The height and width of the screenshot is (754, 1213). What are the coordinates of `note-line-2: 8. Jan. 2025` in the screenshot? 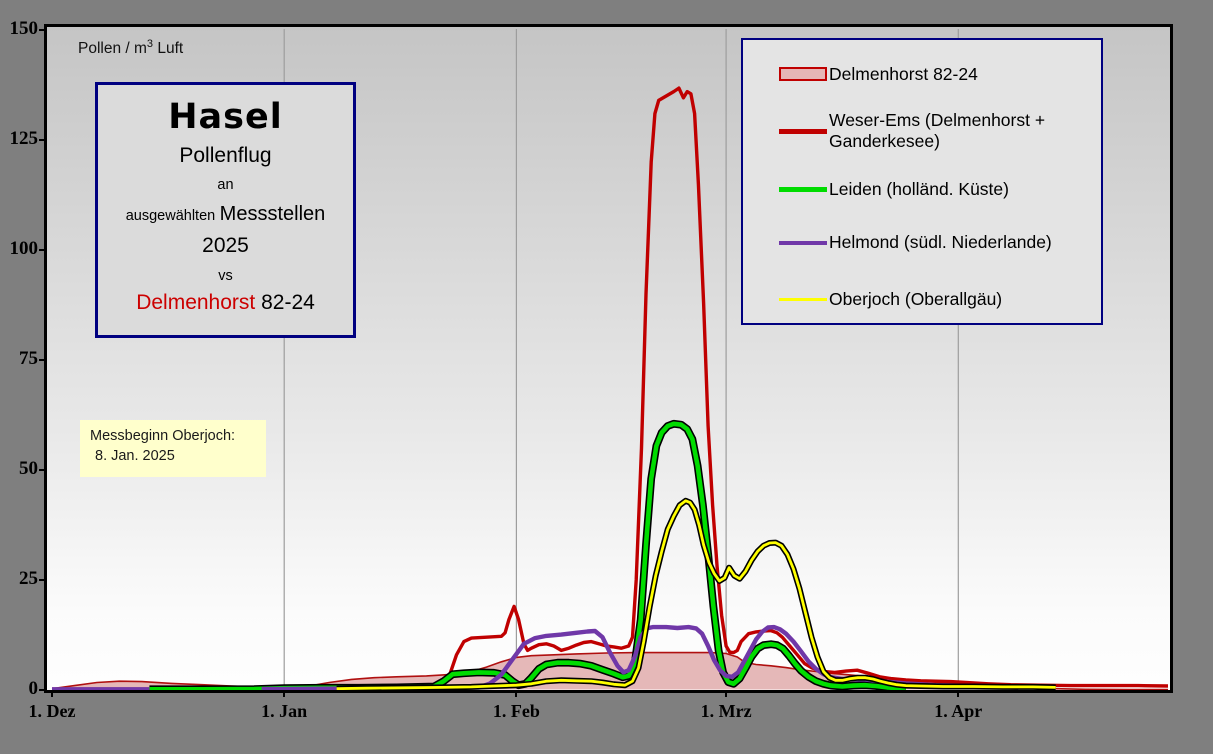 It's located at (135, 456).